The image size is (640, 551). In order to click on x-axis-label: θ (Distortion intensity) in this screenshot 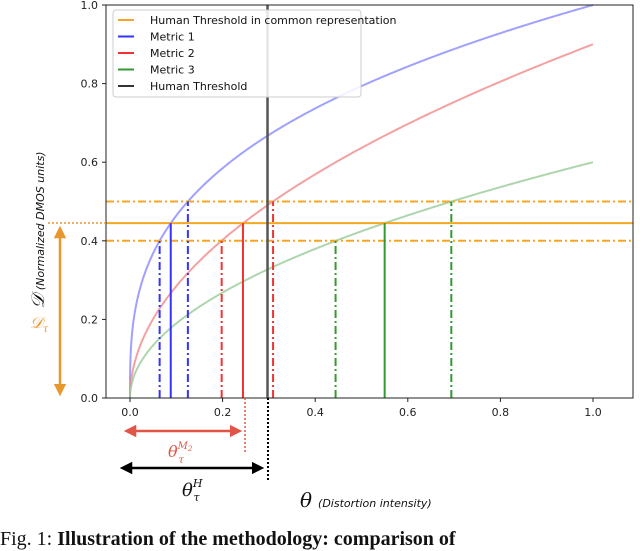, I will do `click(366, 500)`.